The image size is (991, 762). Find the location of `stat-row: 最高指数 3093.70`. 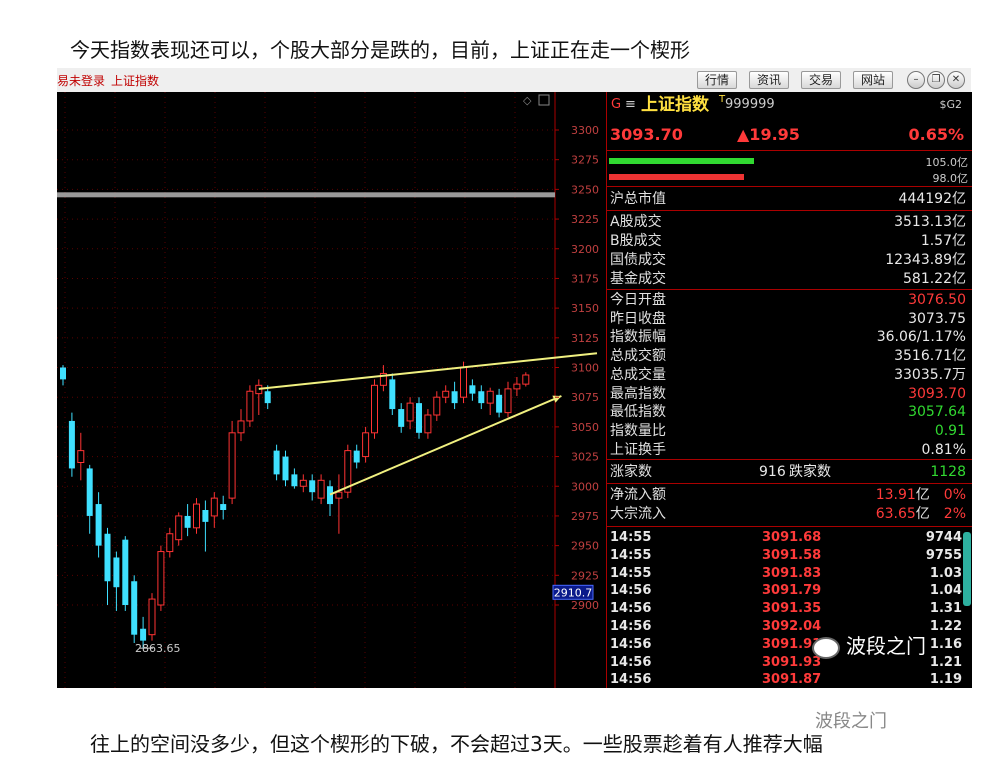

stat-row: 最高指数 3093.70 is located at coordinates (787, 394).